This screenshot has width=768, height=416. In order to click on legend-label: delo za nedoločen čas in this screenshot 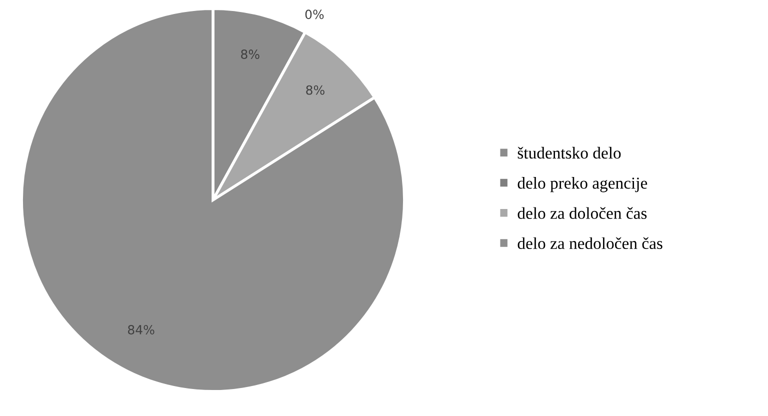, I will do `click(590, 243)`.